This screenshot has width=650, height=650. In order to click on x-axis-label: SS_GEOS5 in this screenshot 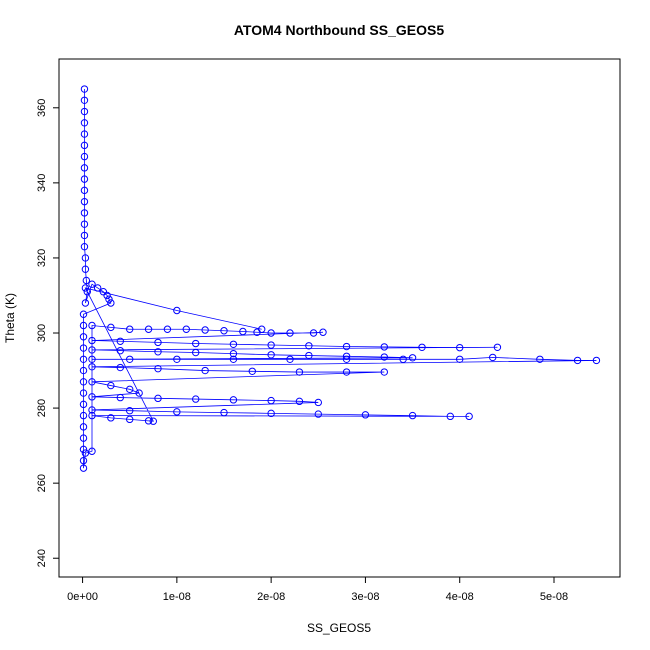, I will do `click(339, 628)`.